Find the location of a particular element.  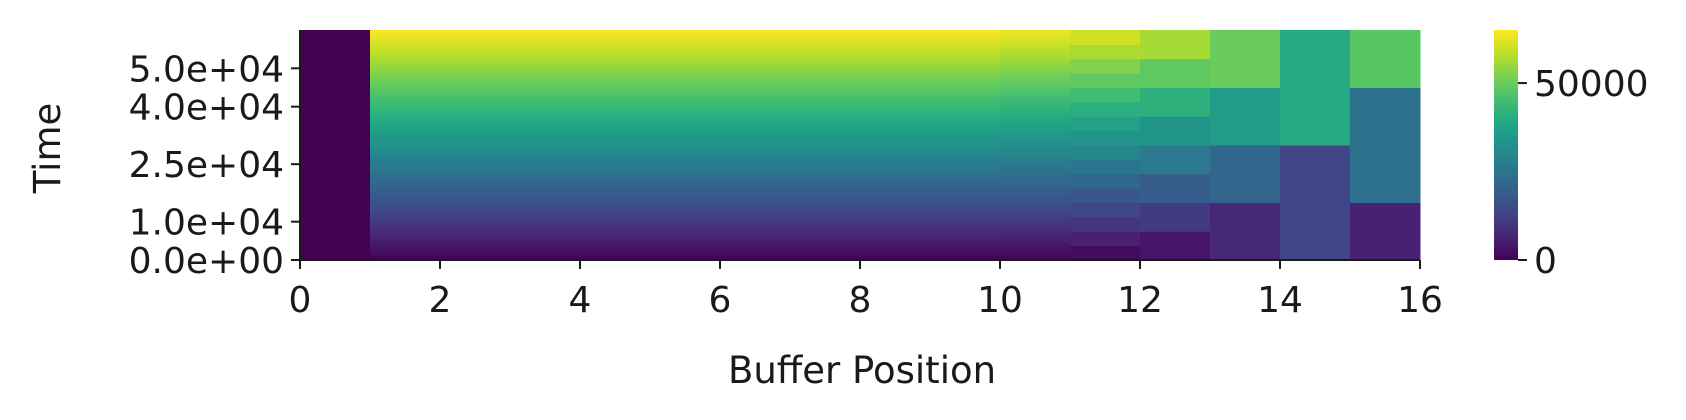

x-tick-label: 2 is located at coordinates (440, 300).